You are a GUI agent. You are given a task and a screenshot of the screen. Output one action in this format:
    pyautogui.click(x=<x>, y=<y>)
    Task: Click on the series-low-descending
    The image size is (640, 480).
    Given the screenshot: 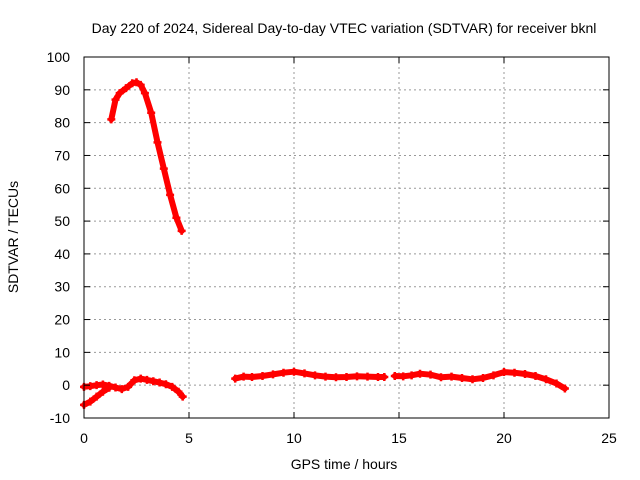 What is the action you would take?
    pyautogui.click(x=97, y=396)
    